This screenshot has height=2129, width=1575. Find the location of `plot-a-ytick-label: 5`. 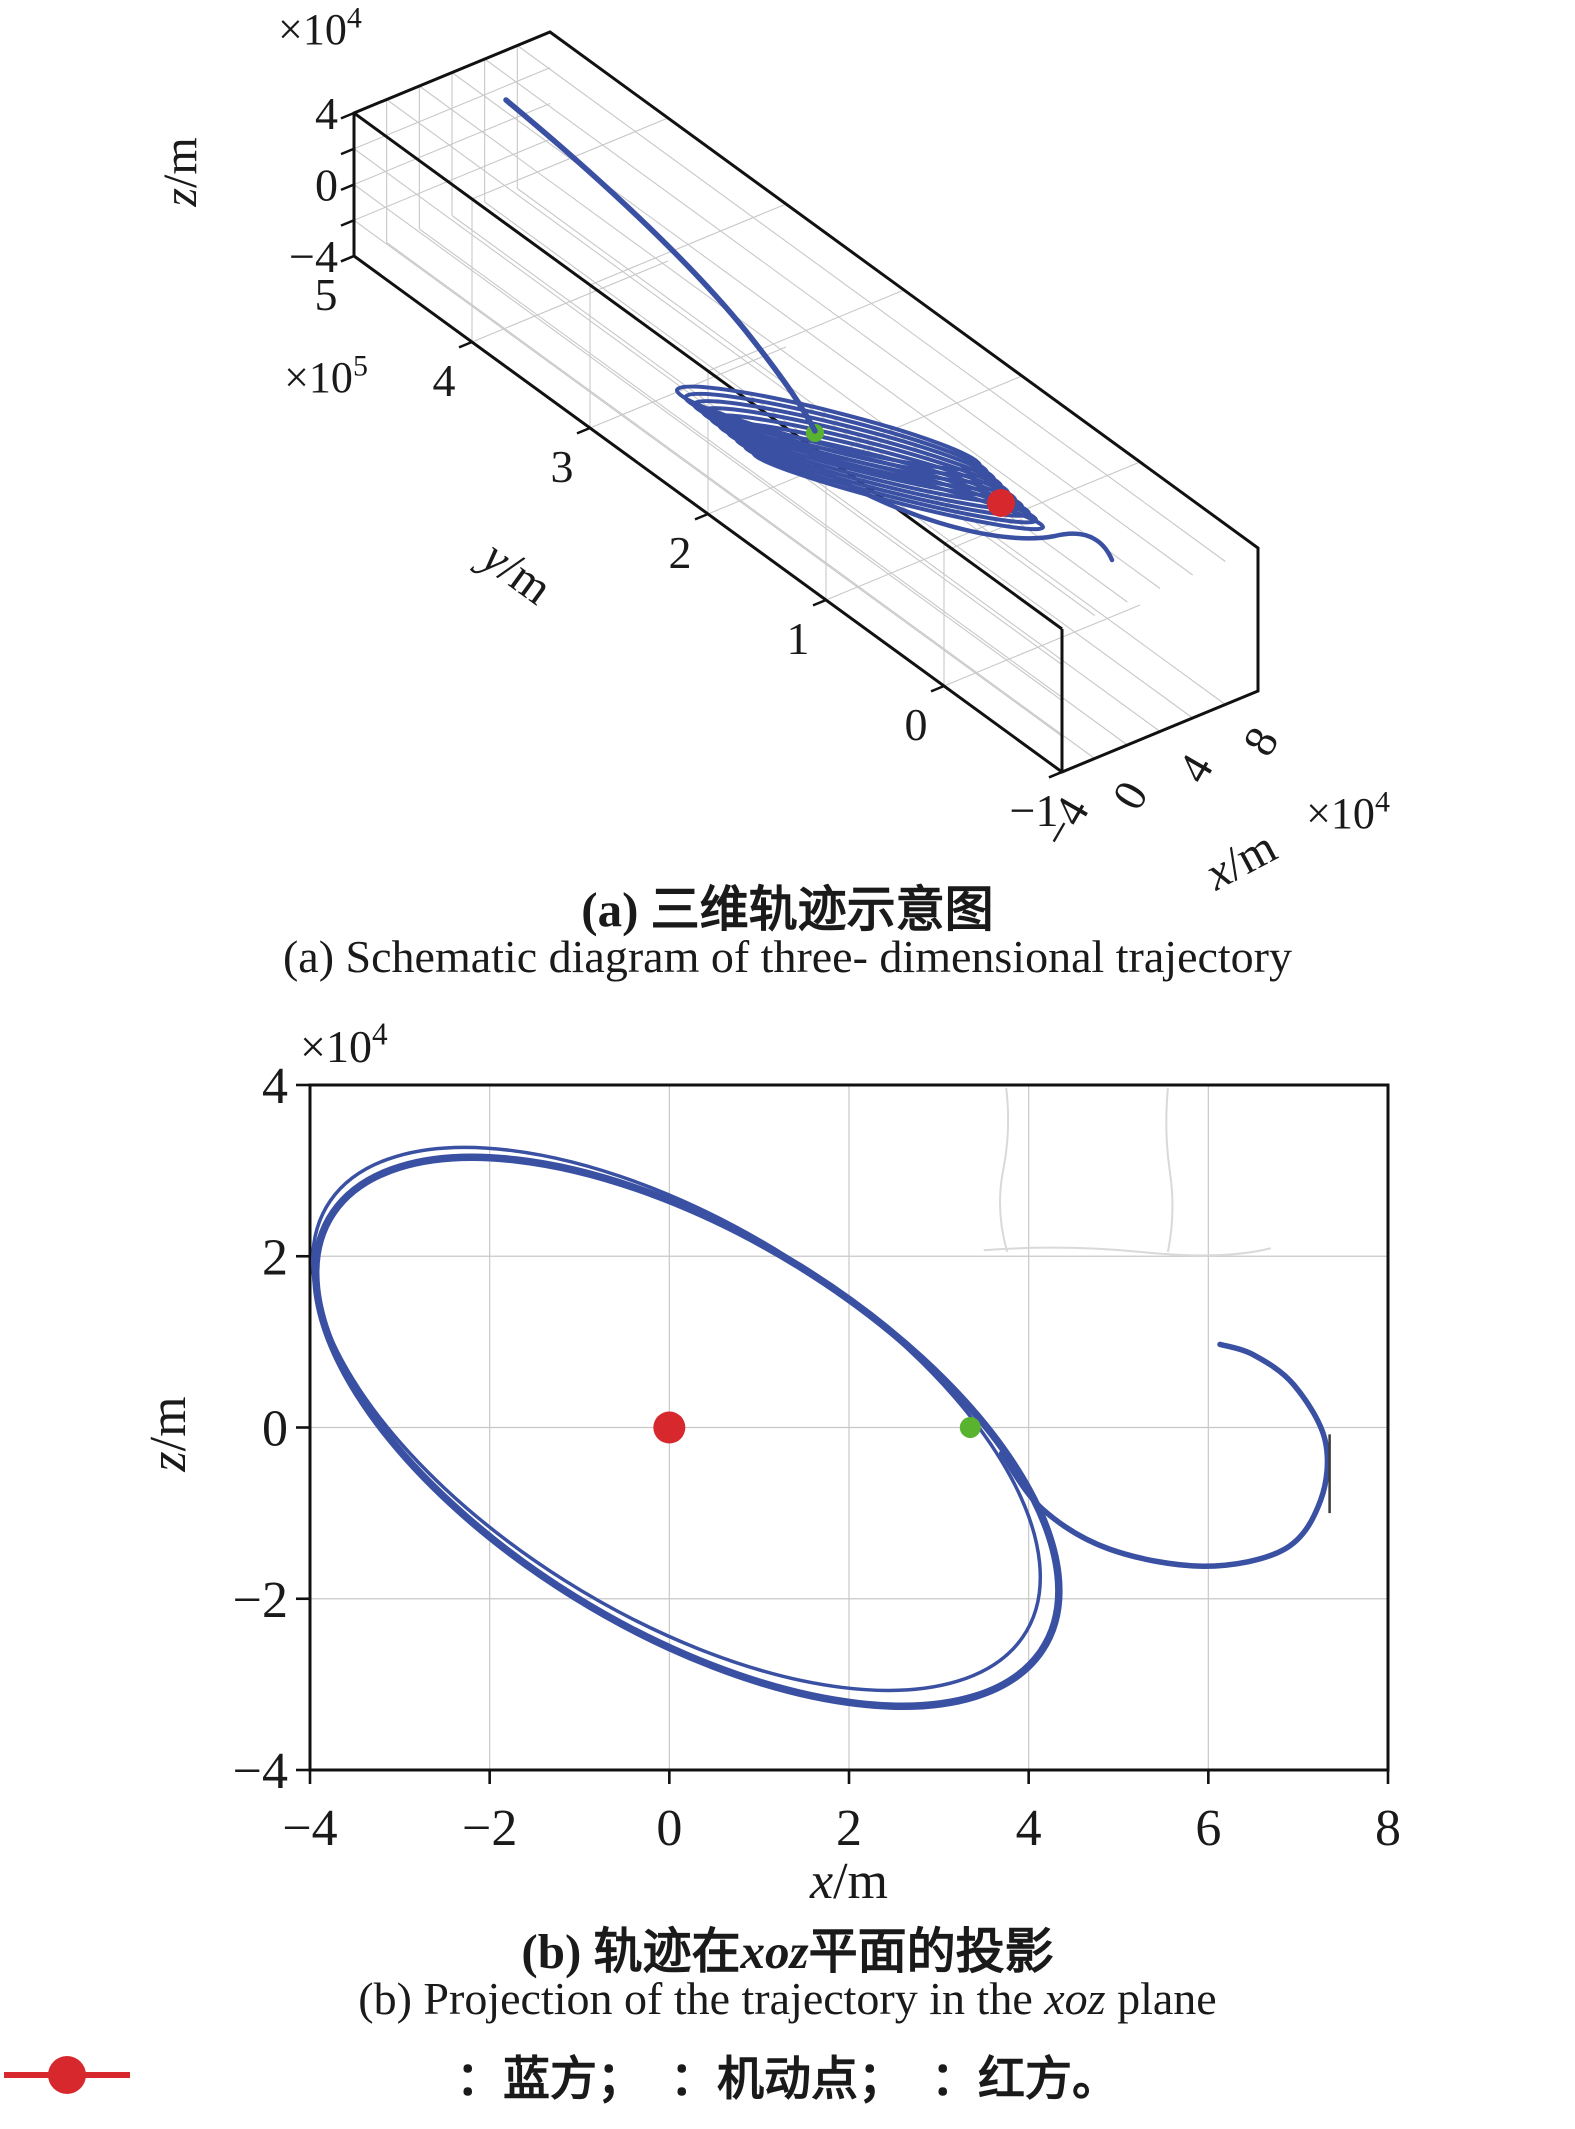

plot-a-ytick-label: 5 is located at coordinates (326, 294).